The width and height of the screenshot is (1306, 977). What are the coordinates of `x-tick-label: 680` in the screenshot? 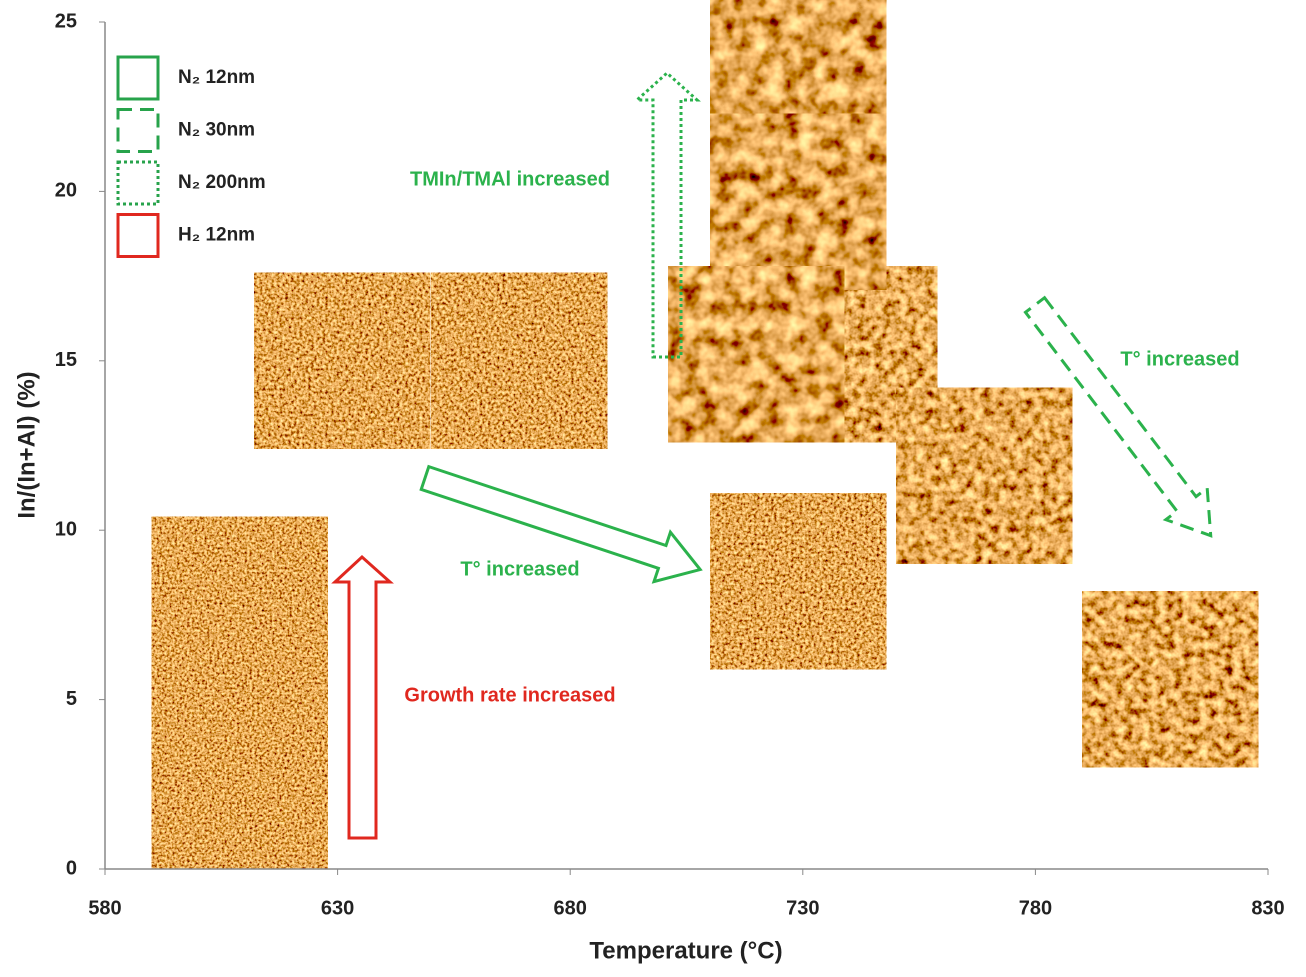 It's located at (570, 908).